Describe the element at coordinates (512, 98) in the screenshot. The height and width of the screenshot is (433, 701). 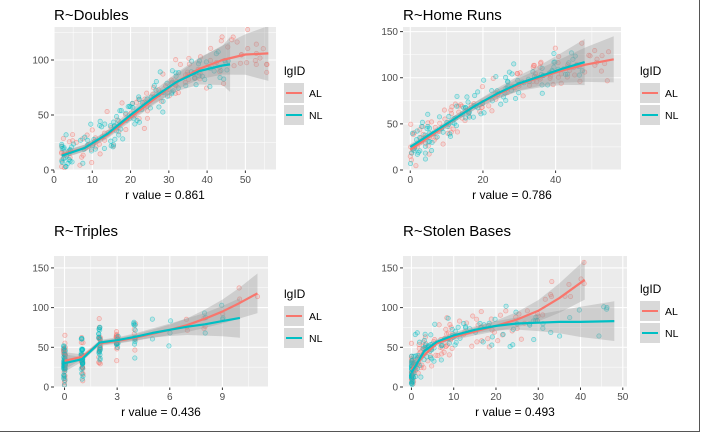
I see `panel-background` at that location.